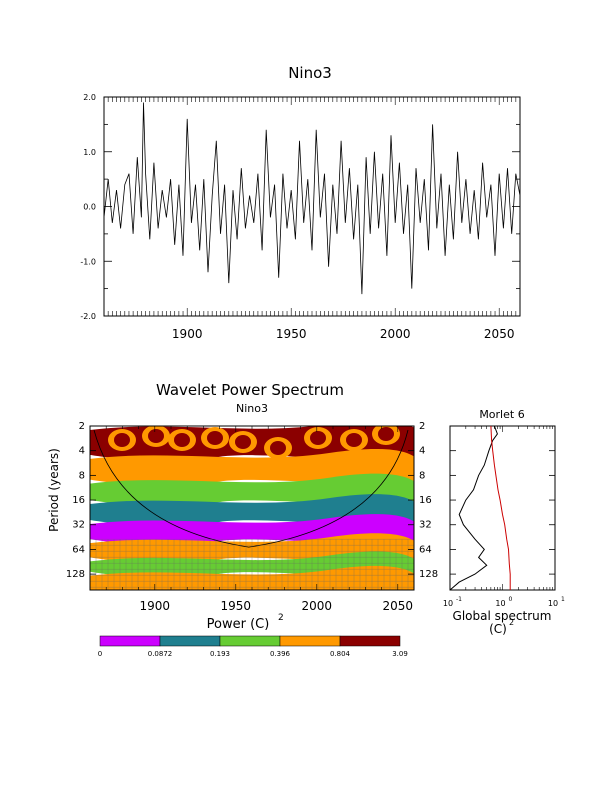  What do you see at coordinates (340, 654) in the screenshot?
I see `colorbar-label: 0.804` at bounding box center [340, 654].